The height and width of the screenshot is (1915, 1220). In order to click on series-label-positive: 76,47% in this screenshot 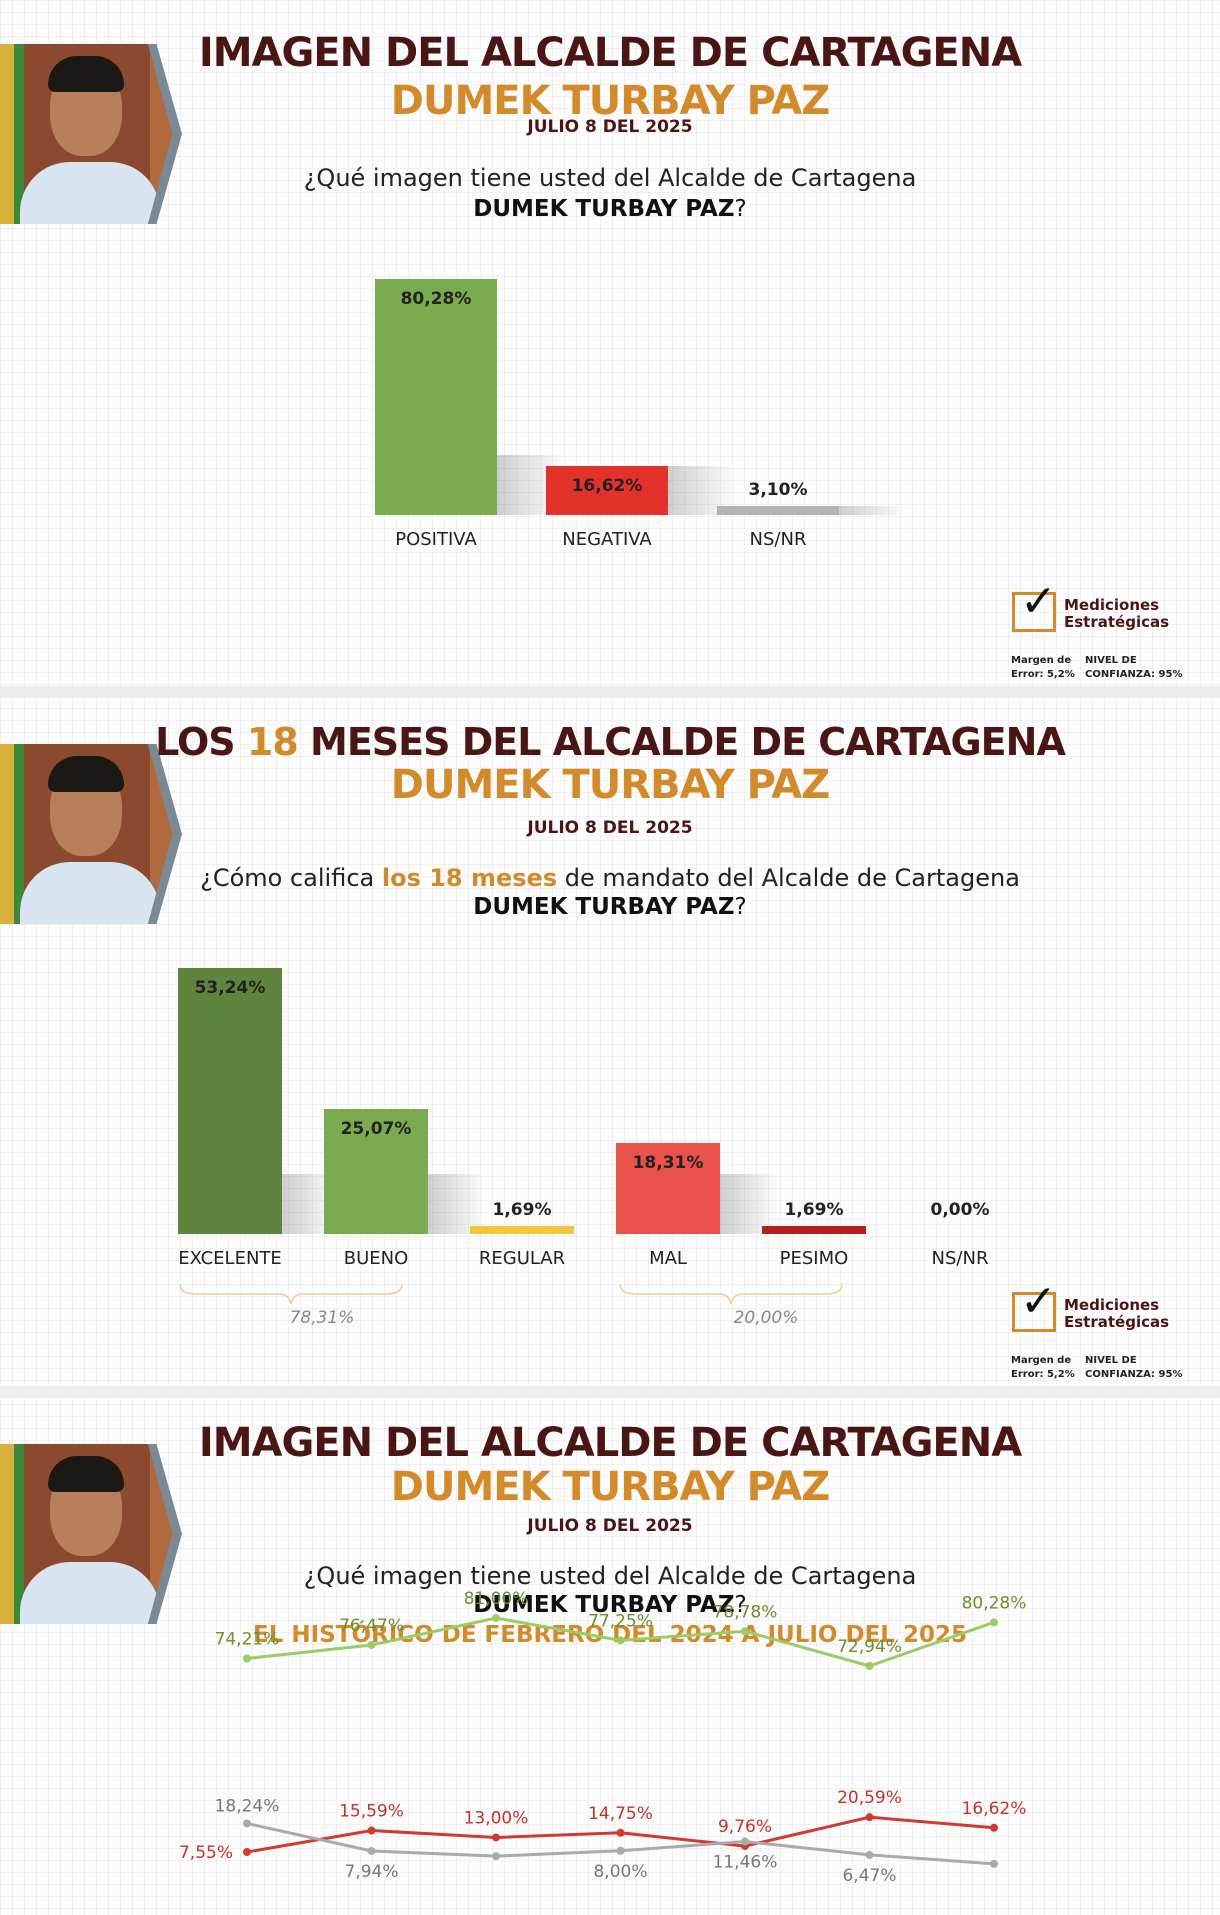, I will do `click(371, 1626)`.